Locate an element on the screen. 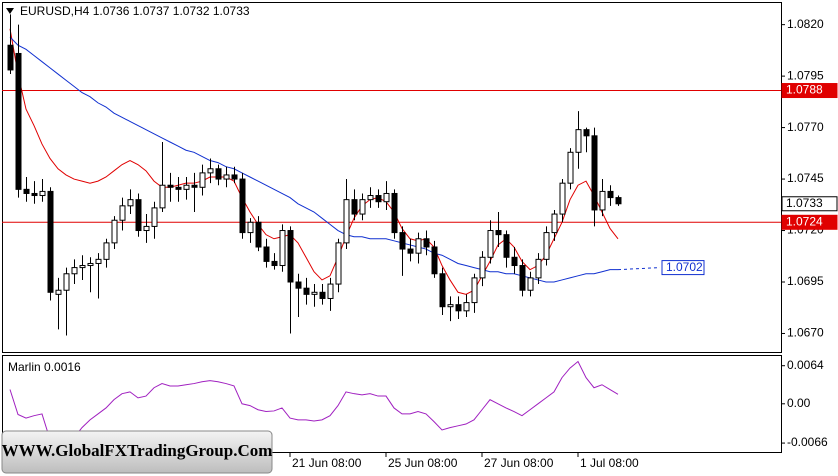 This screenshot has height=476, width=838. high-value: 1.0737 is located at coordinates (151, 11).